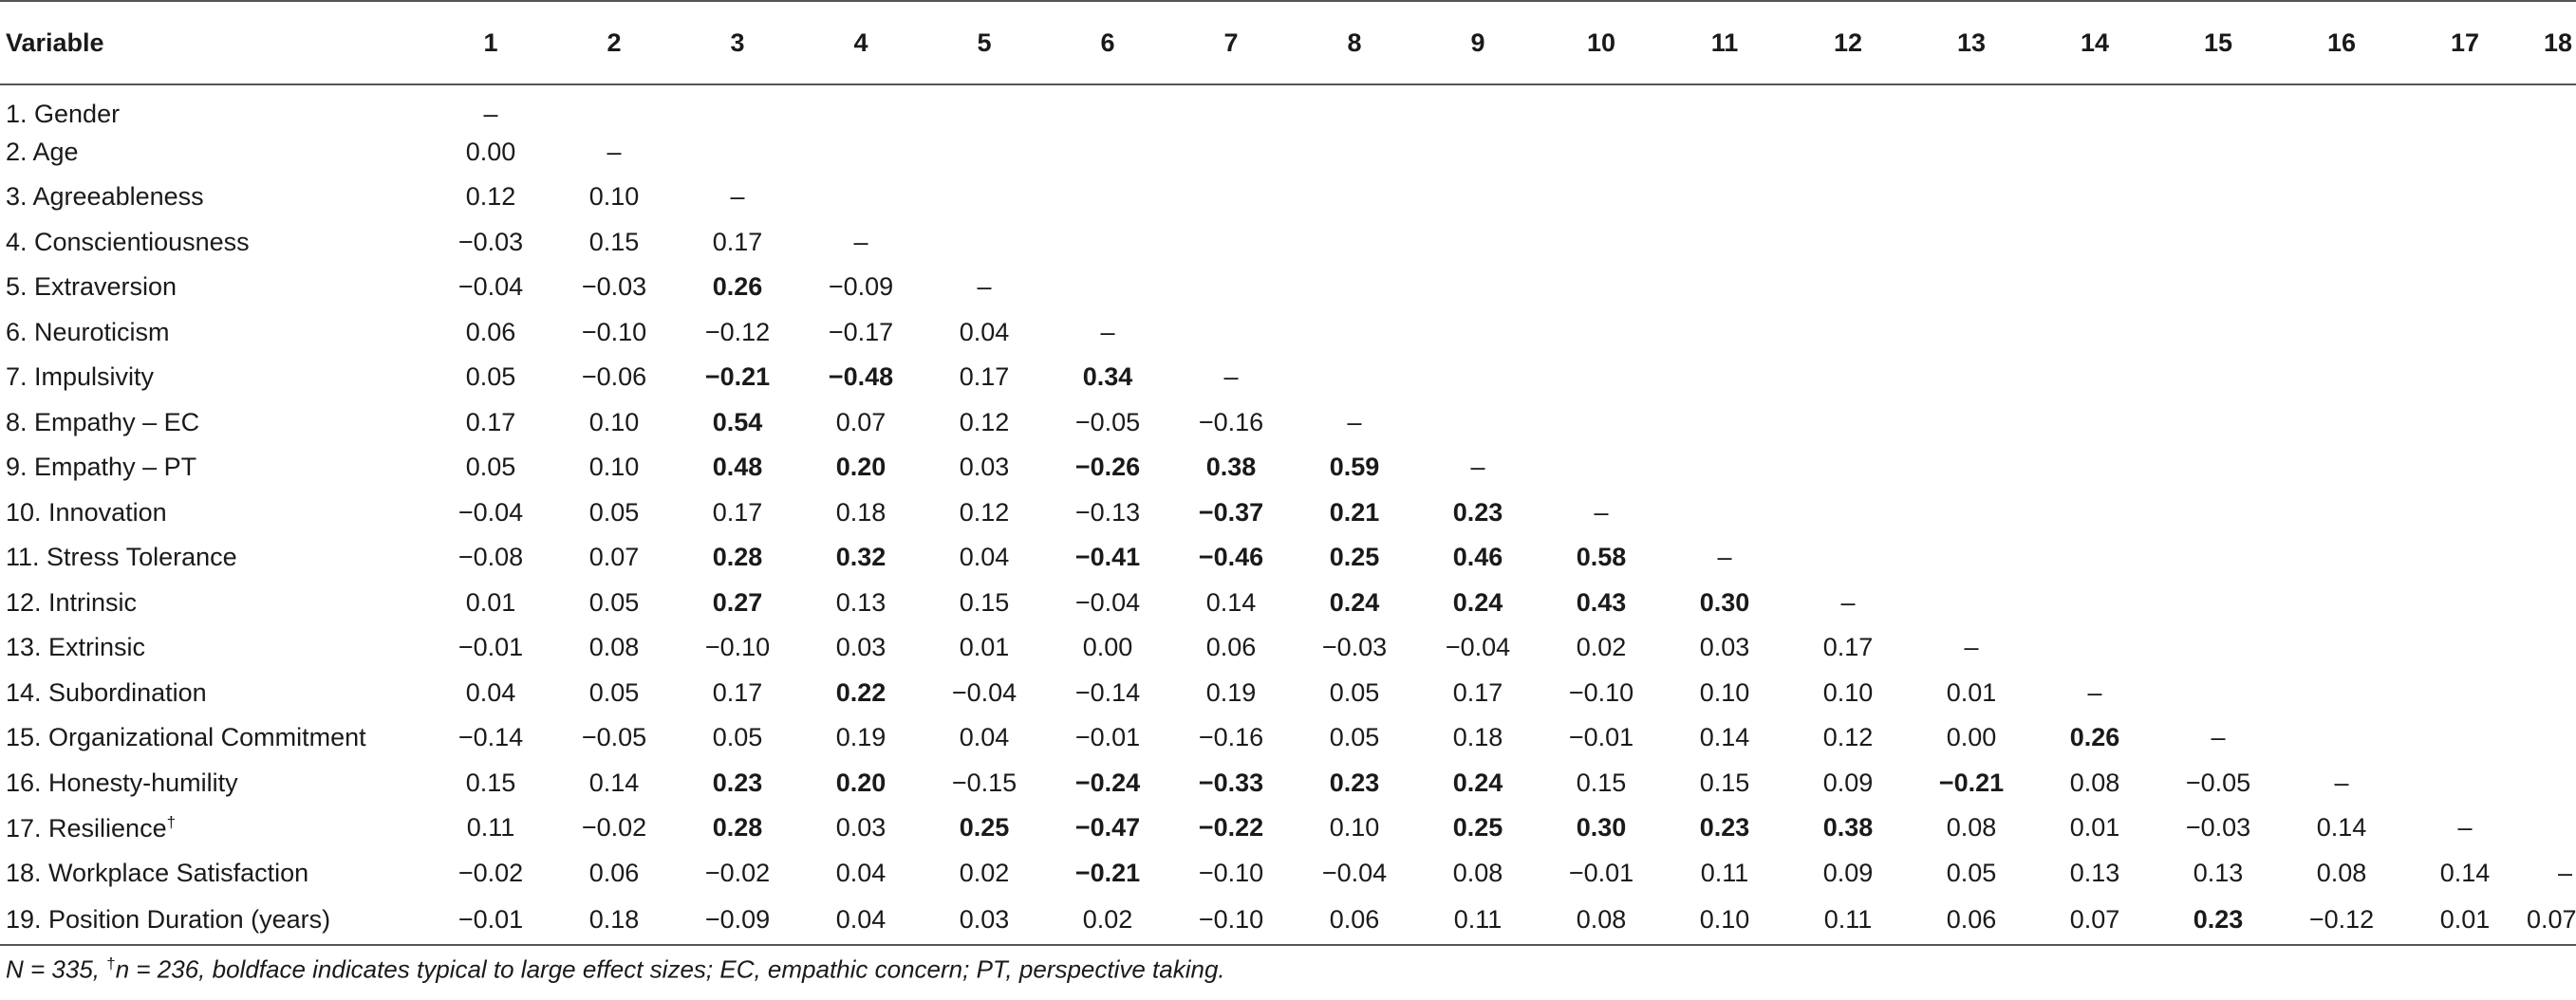  I want to click on correlation-cell: −0.13, so click(1107, 512).